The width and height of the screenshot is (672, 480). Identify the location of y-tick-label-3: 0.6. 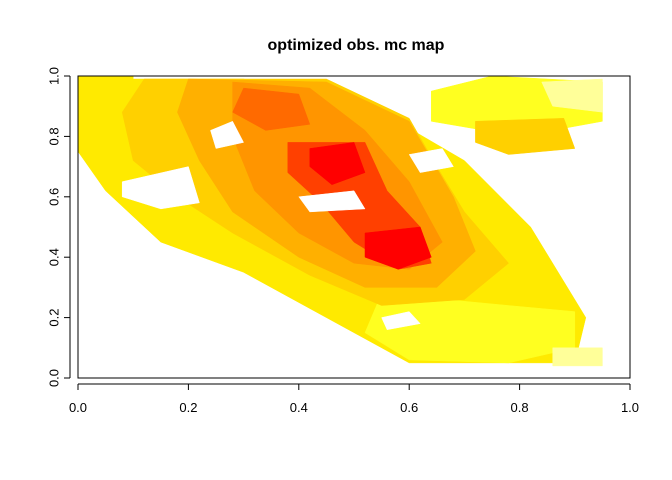
(54, 197).